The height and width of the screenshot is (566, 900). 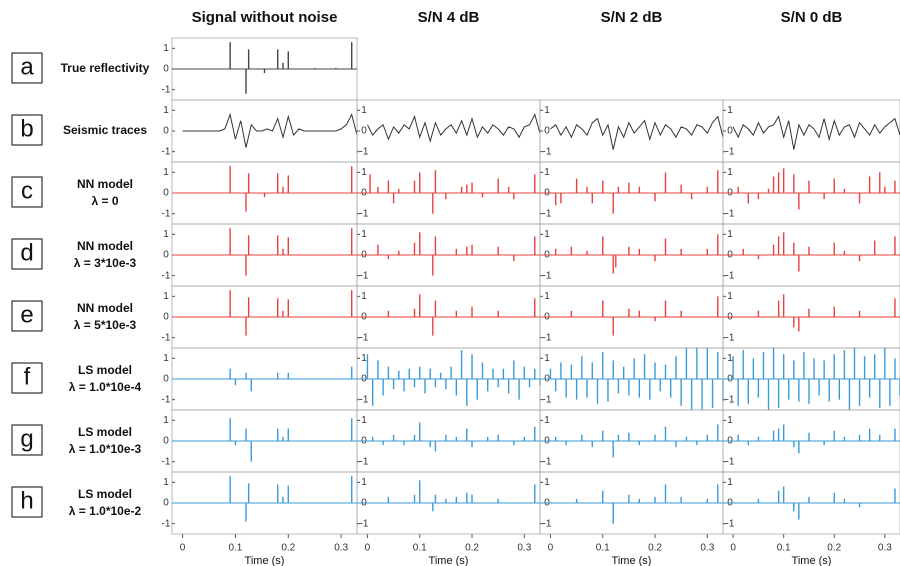 I want to click on row-sublabel: λ = 3*10e-3, so click(x=105, y=263).